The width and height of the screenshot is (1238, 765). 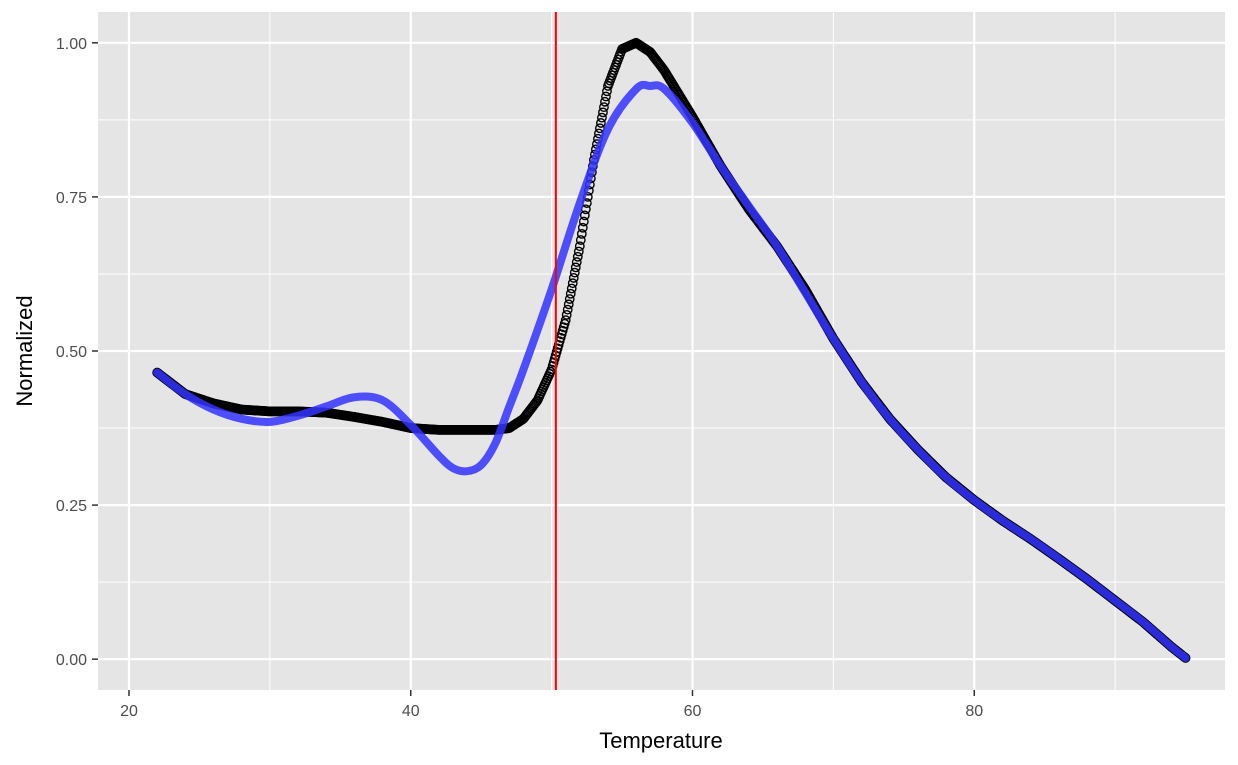 What do you see at coordinates (129, 711) in the screenshot?
I see `x-tick-label: 20` at bounding box center [129, 711].